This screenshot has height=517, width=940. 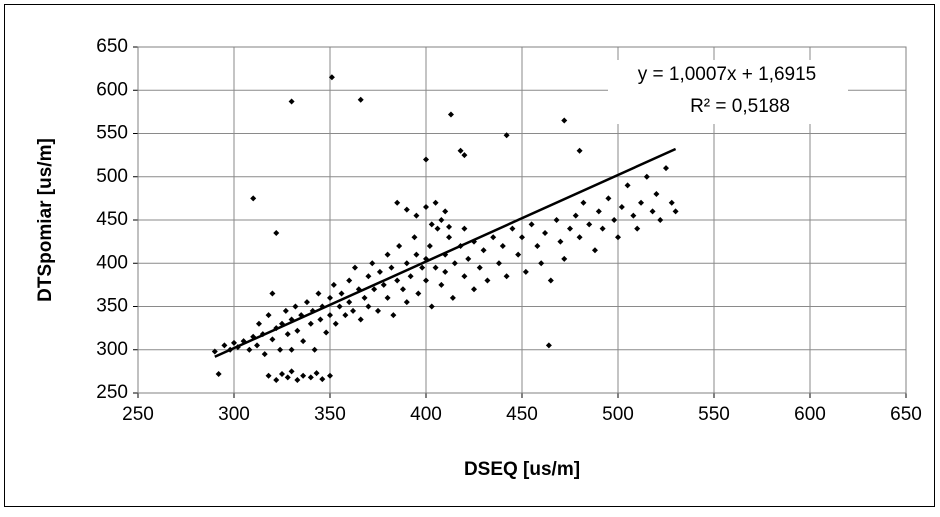 What do you see at coordinates (112, 133) in the screenshot?
I see `y-tick-label: 550` at bounding box center [112, 133].